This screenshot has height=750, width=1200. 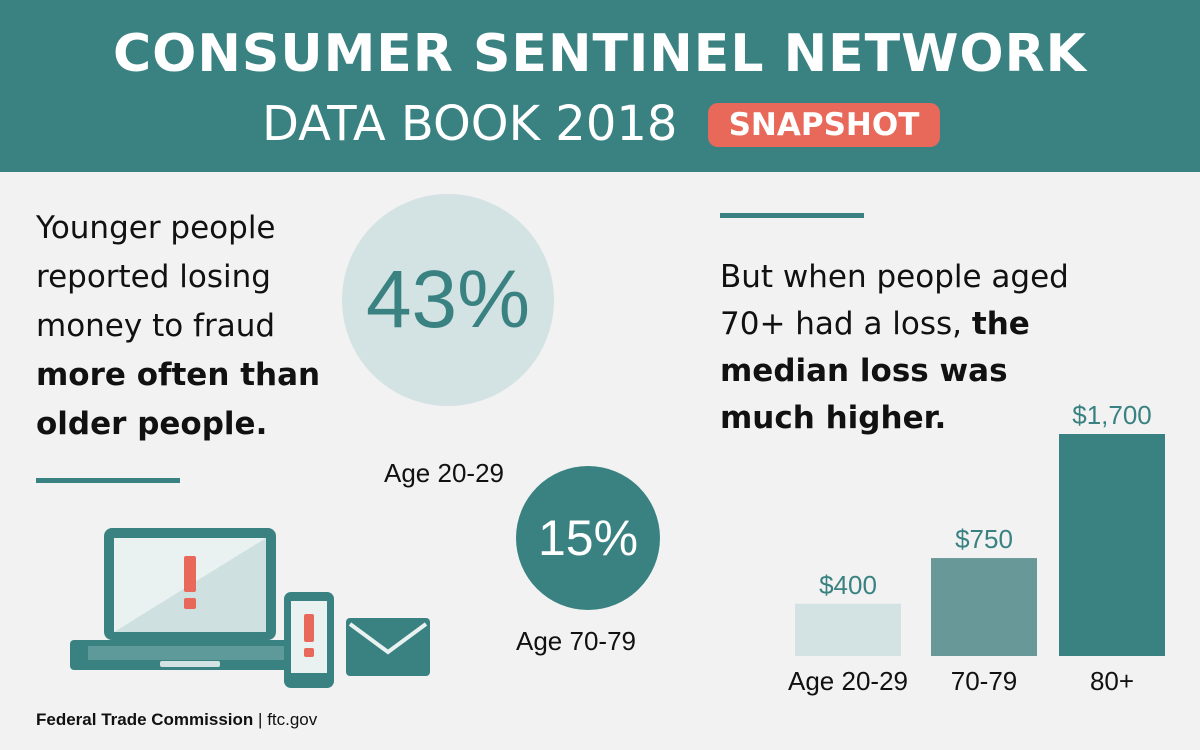 What do you see at coordinates (848, 681) in the screenshot?
I see `bar-category-label-0: Age 20-29` at bounding box center [848, 681].